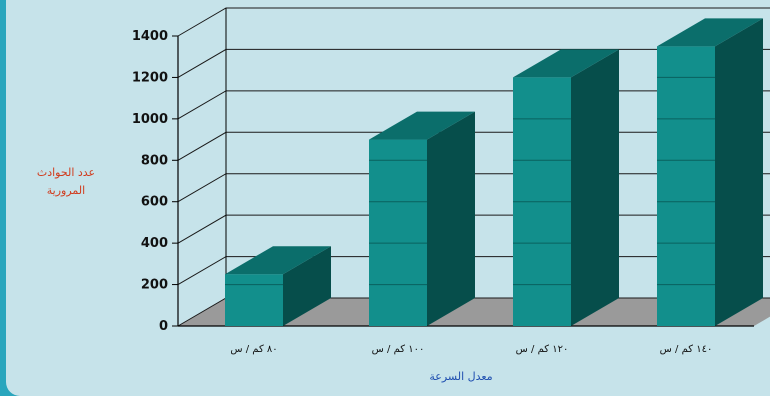 Image resolution: width=770 pixels, height=396 pixels. What do you see at coordinates (542, 349) in the screenshot?
I see `x-tick-label: ١٢٠ كم / س` at bounding box center [542, 349].